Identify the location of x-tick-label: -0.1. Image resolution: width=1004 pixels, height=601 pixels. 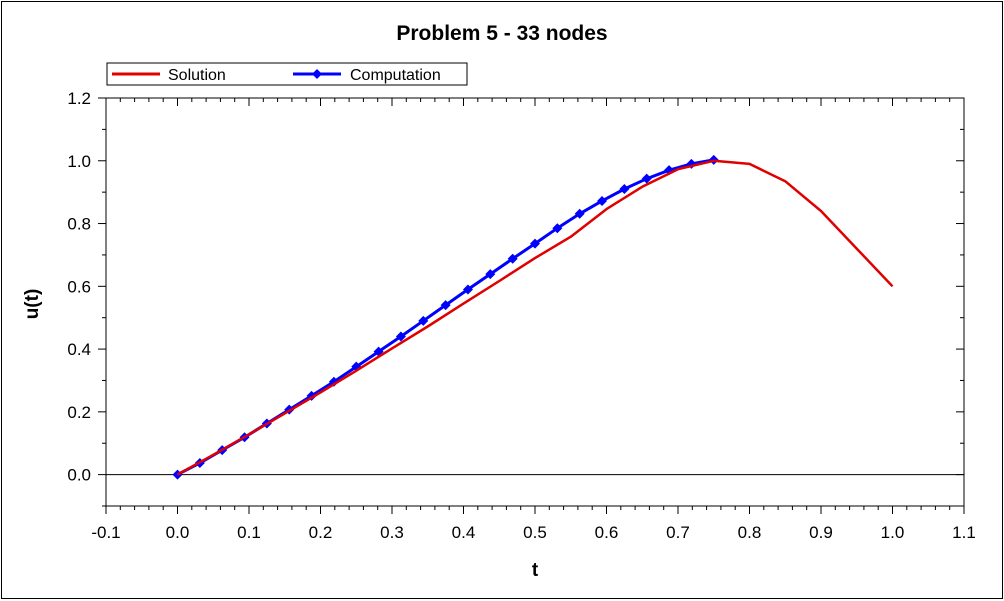
(105, 532).